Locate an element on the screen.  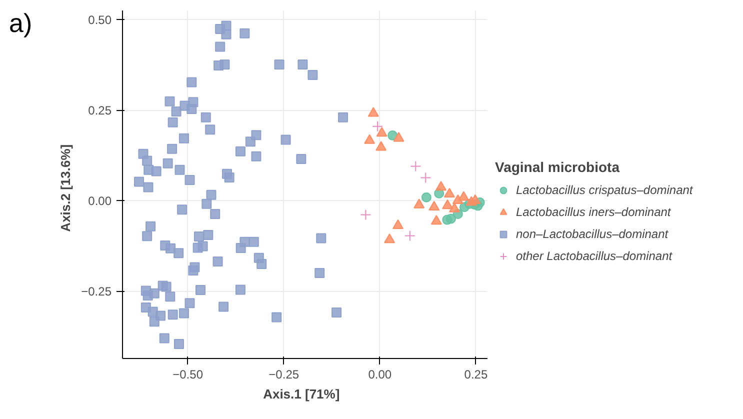
y-axis-title: Axis.2 [13.6%] is located at coordinates (66, 188).